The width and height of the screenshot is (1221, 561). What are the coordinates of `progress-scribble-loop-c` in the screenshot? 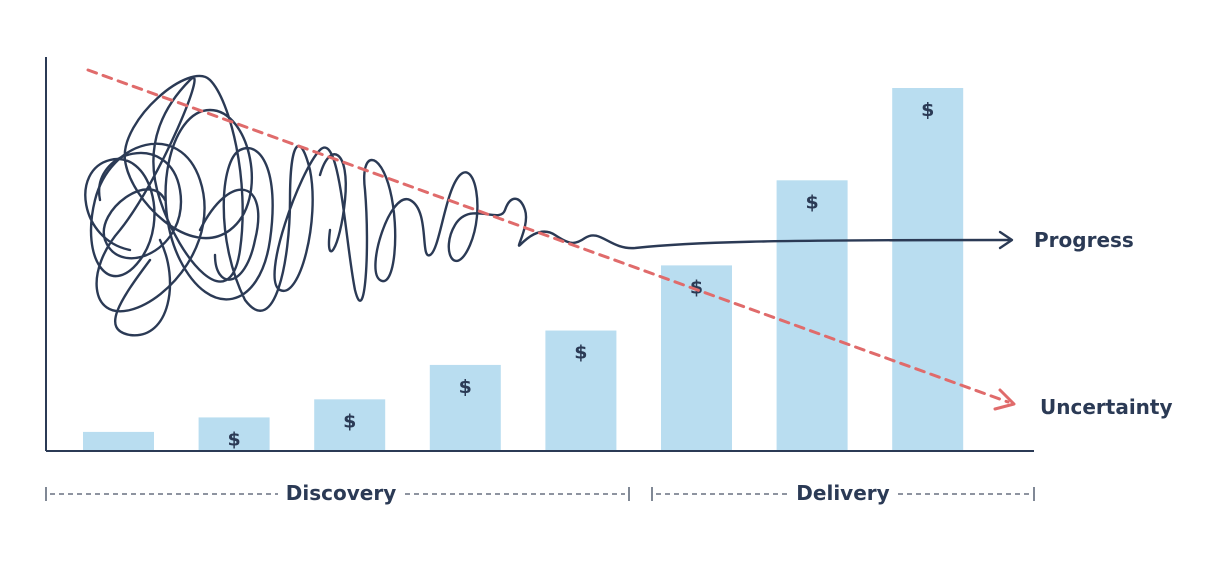 It's located at (229, 234).